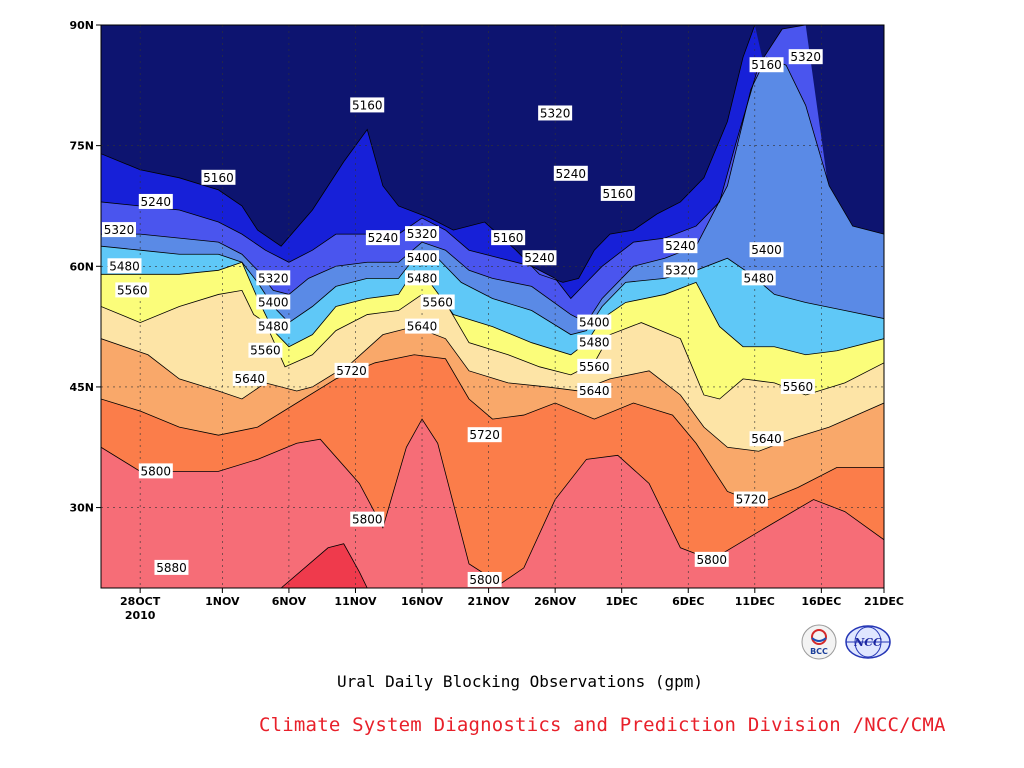  Describe the element at coordinates (520, 681) in the screenshot. I see `chart-title: Ural Daily Blocking Observations (gpm)` at that location.